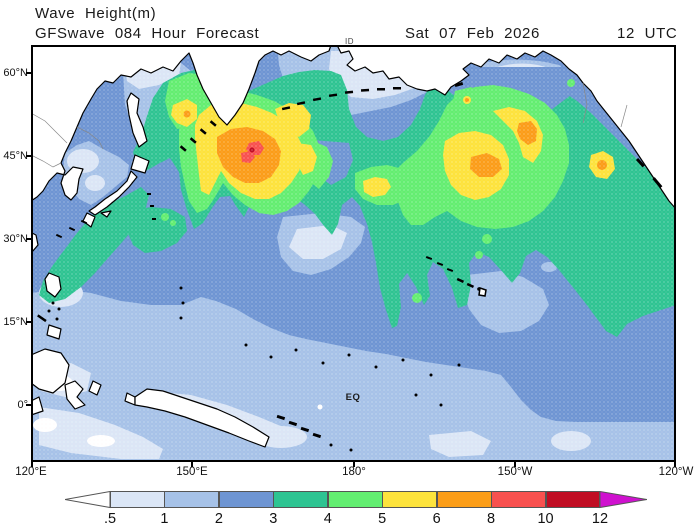  What do you see at coordinates (353, 397) in the screenshot?
I see `equator-label: EQ` at bounding box center [353, 397].